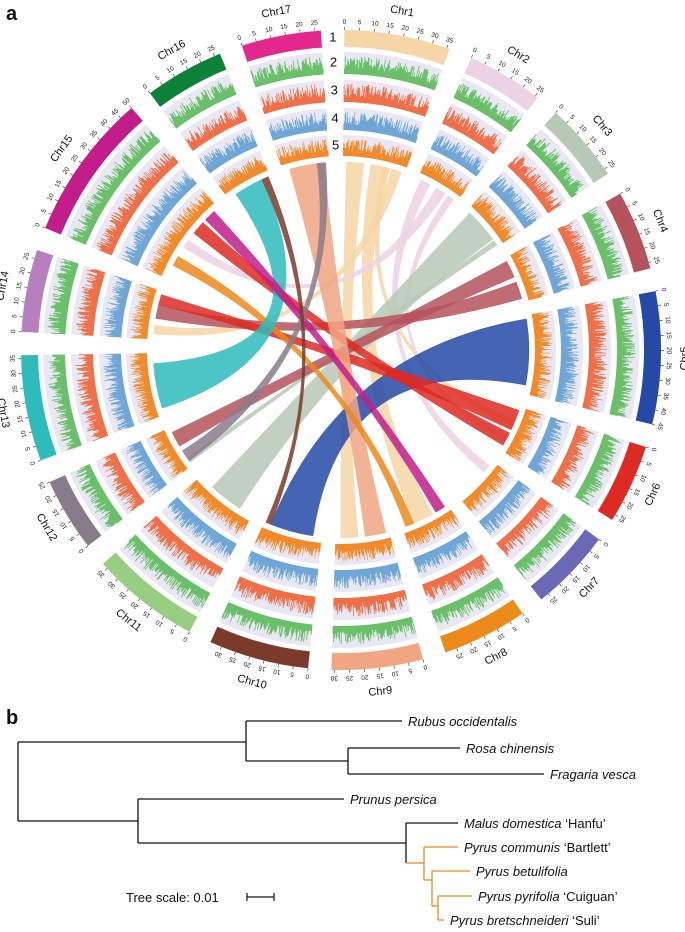  I want to click on taxon-label-pcommunis: Pyrus communis ‘Bartlett’, so click(537, 847).